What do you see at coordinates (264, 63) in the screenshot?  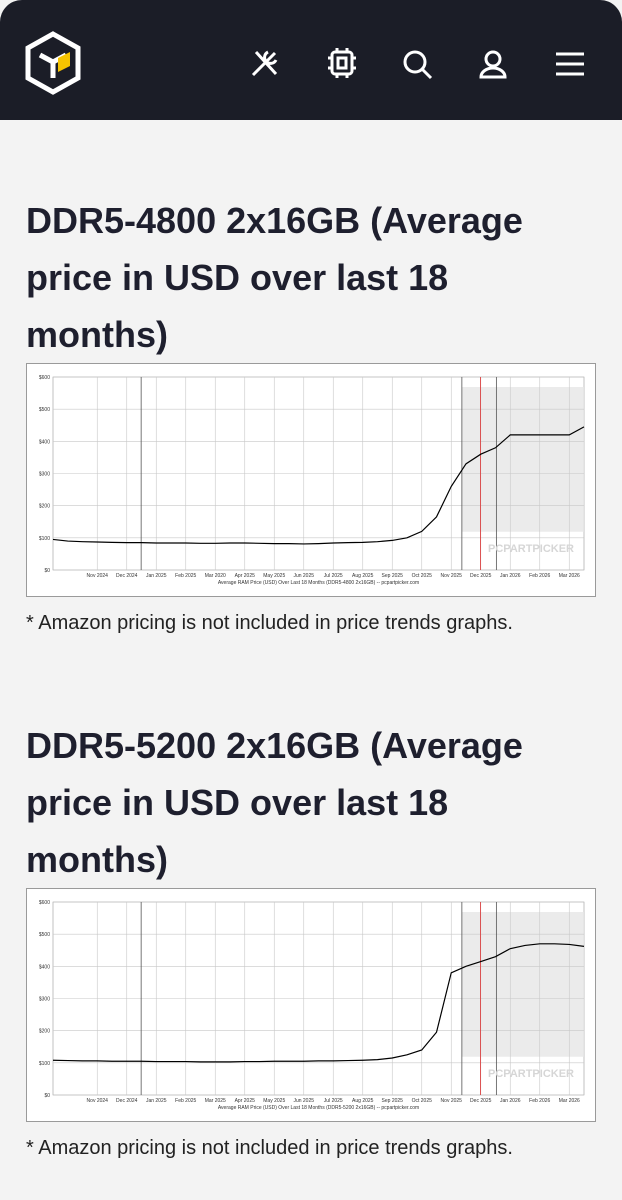 I see `tools-icon` at bounding box center [264, 63].